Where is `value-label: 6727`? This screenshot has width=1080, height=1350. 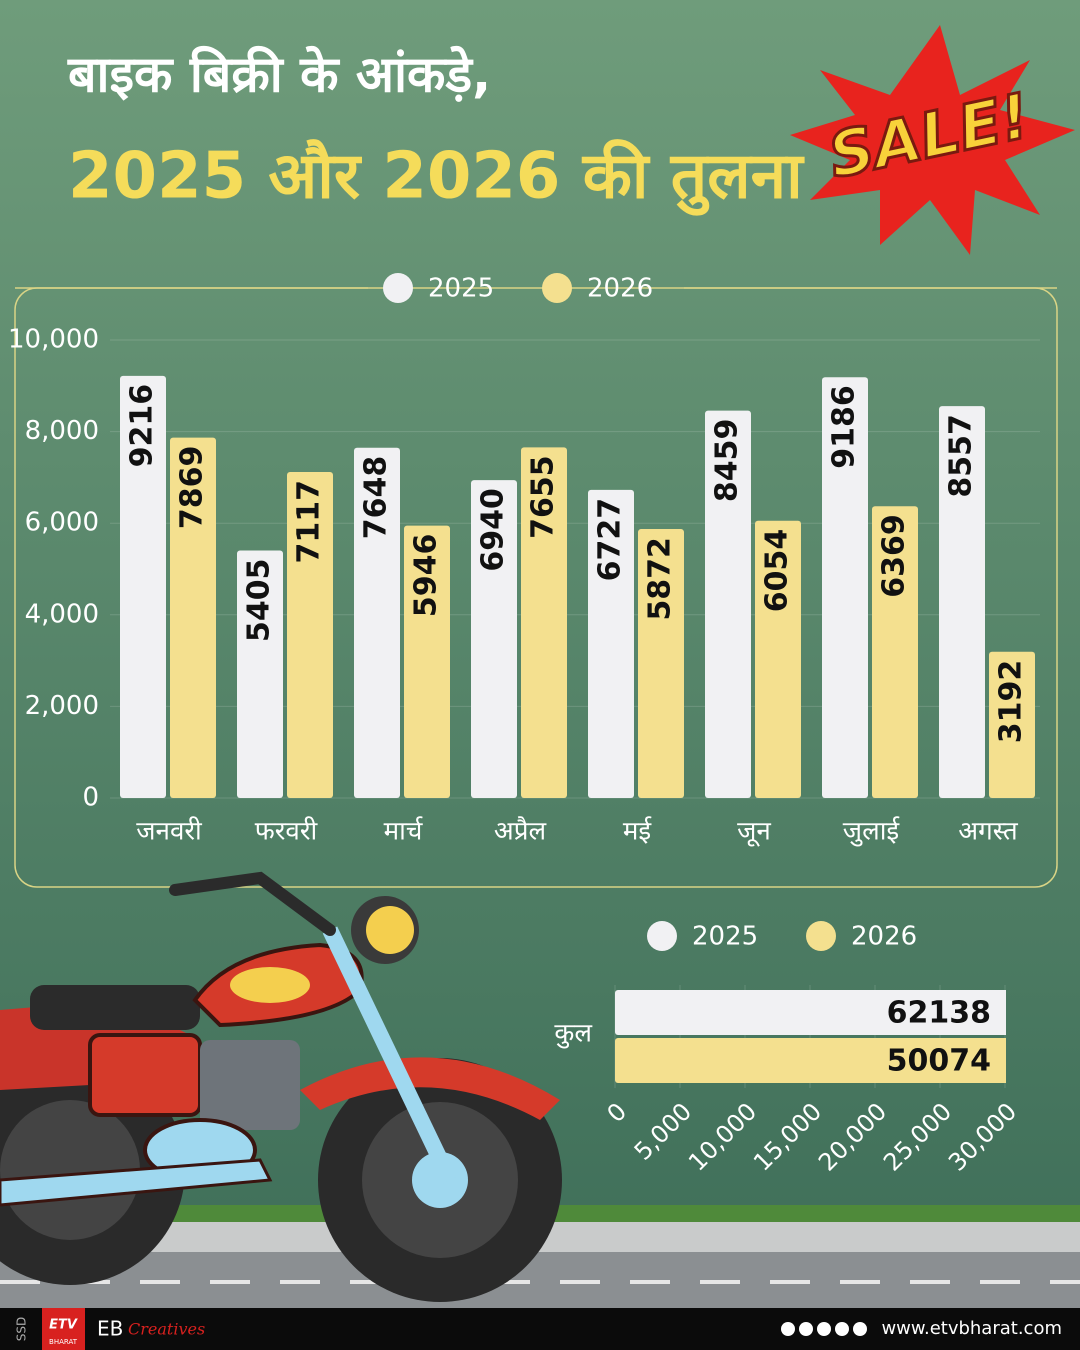 value-label: 6727 is located at coordinates (610, 540).